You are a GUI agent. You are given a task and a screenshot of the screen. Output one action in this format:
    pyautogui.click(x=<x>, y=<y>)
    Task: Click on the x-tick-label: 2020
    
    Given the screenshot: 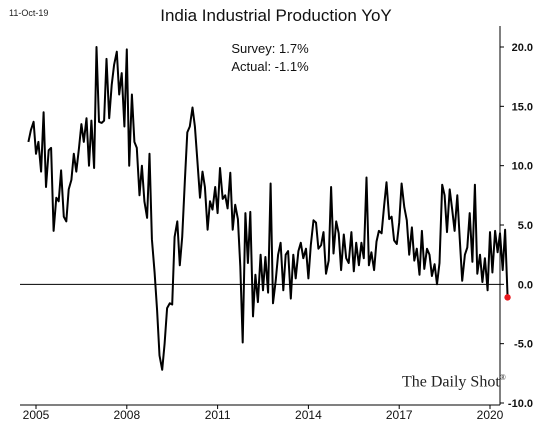 What is the action you would take?
    pyautogui.click(x=490, y=415)
    